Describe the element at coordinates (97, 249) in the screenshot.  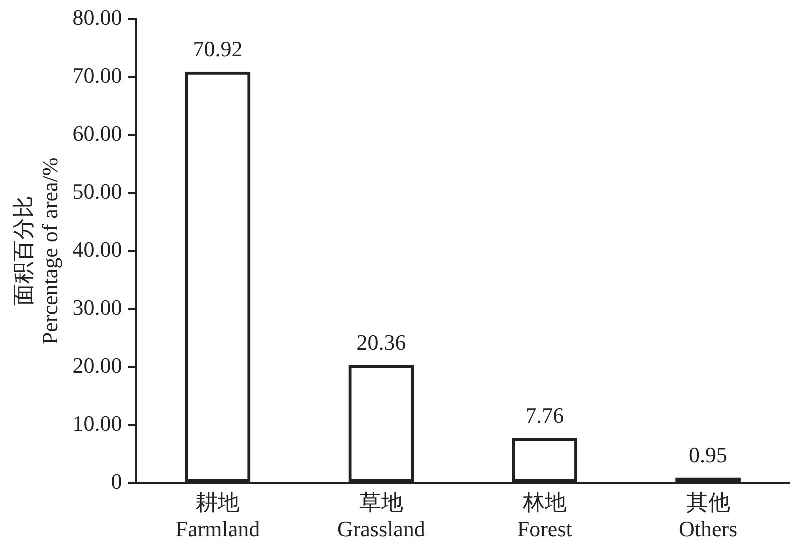
I see `y-tick-label: 40.00` at that location.